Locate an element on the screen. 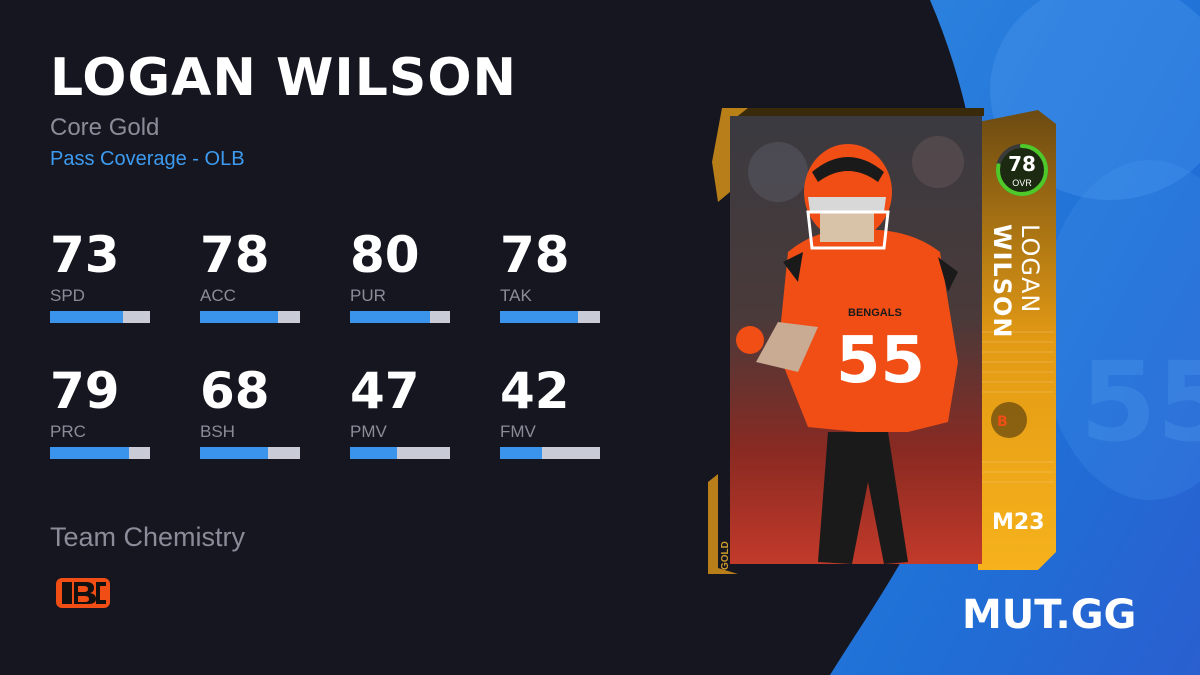 This screenshot has width=1200, height=675. stat-value: 80 is located at coordinates (385, 255).